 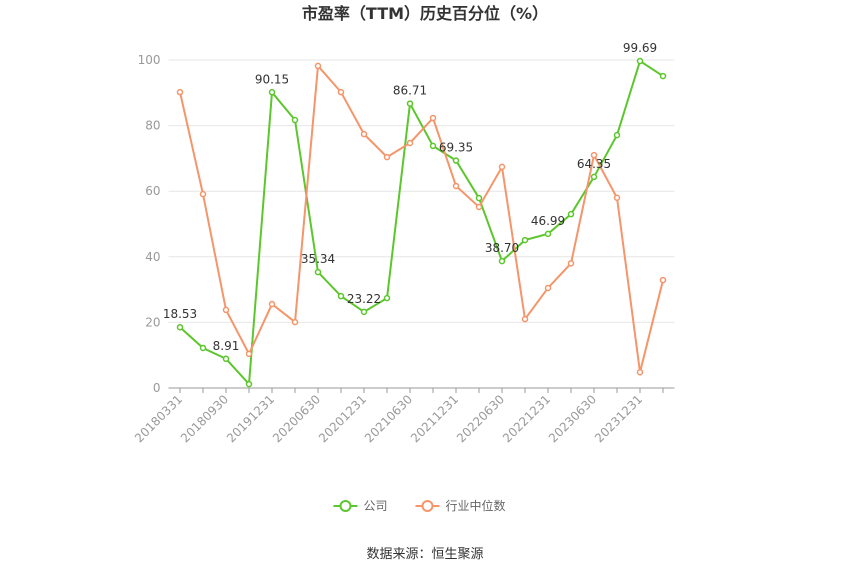 I want to click on chart-title: 市盈率（TTM）历史百分位（%）, so click(x=425, y=13).